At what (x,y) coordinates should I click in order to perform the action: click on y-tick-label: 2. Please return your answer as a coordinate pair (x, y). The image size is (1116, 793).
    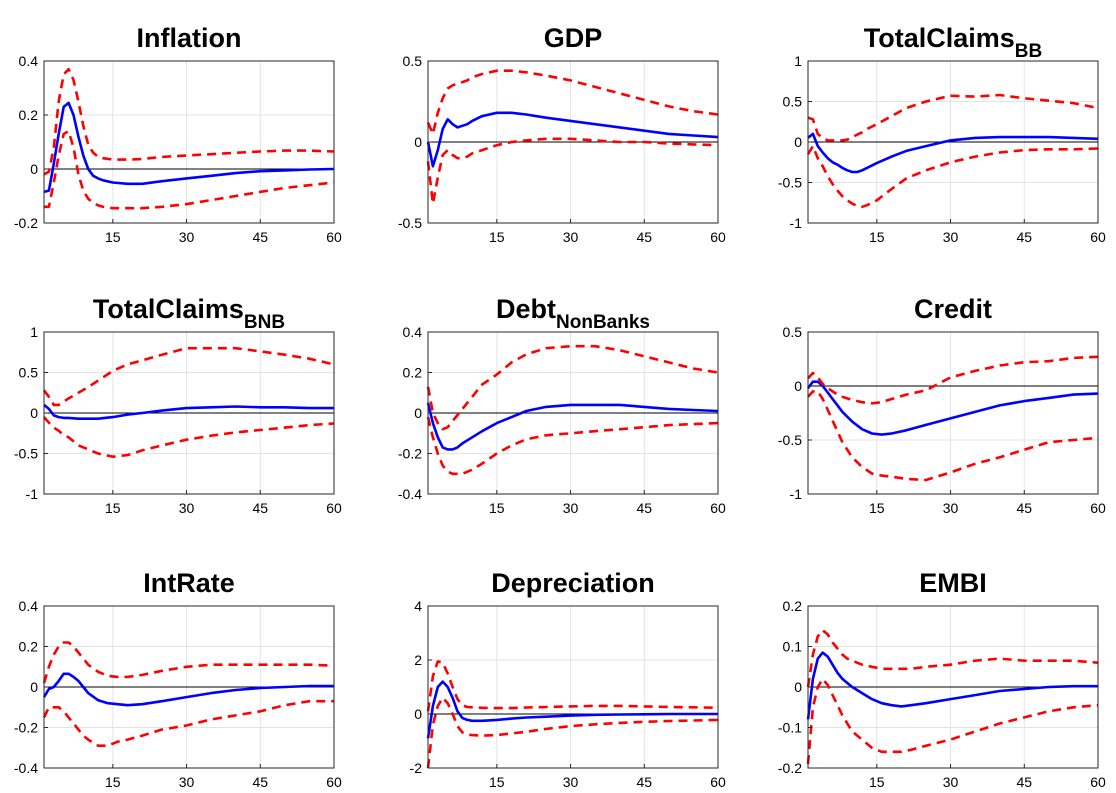
    Looking at the image, I should click on (418, 660).